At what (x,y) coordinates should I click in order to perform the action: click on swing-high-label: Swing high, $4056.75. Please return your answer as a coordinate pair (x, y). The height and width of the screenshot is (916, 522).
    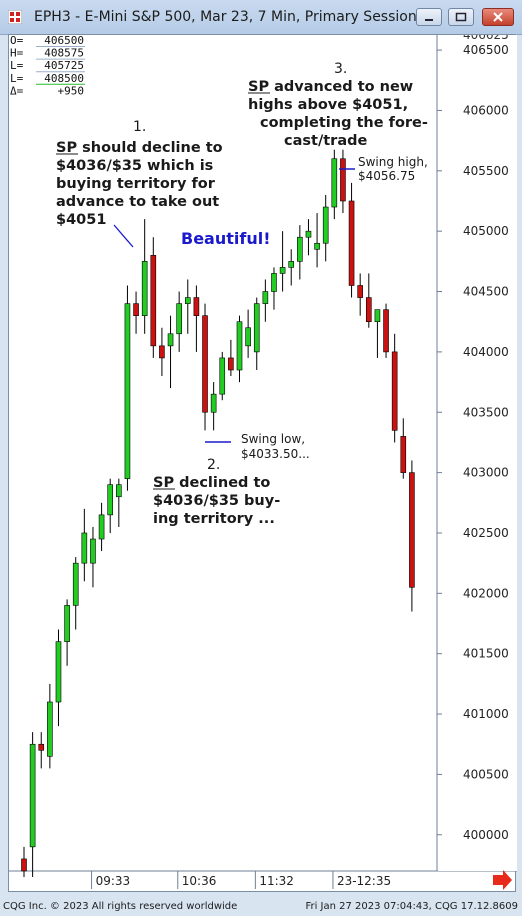
    Looking at the image, I should click on (393, 169).